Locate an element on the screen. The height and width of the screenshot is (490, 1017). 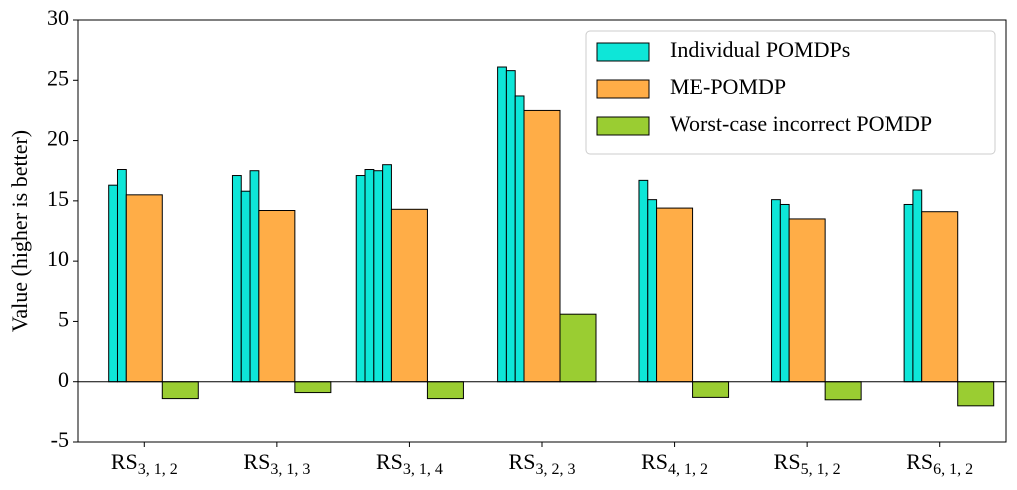
y-tick-label: 20 is located at coordinates (58, 138).